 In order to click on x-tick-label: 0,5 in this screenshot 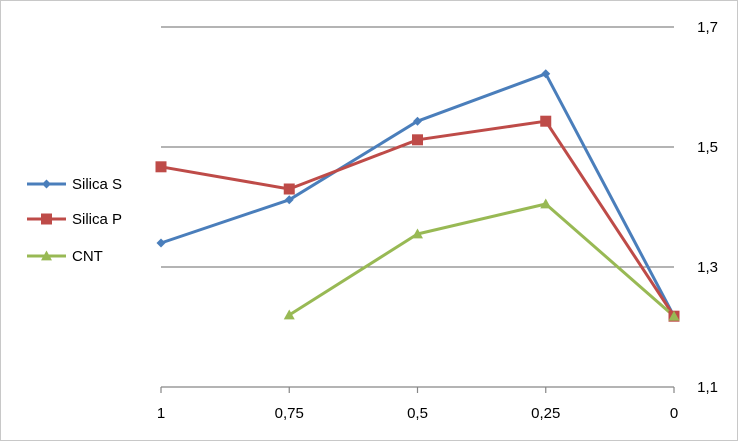, I will do `click(417, 413)`.